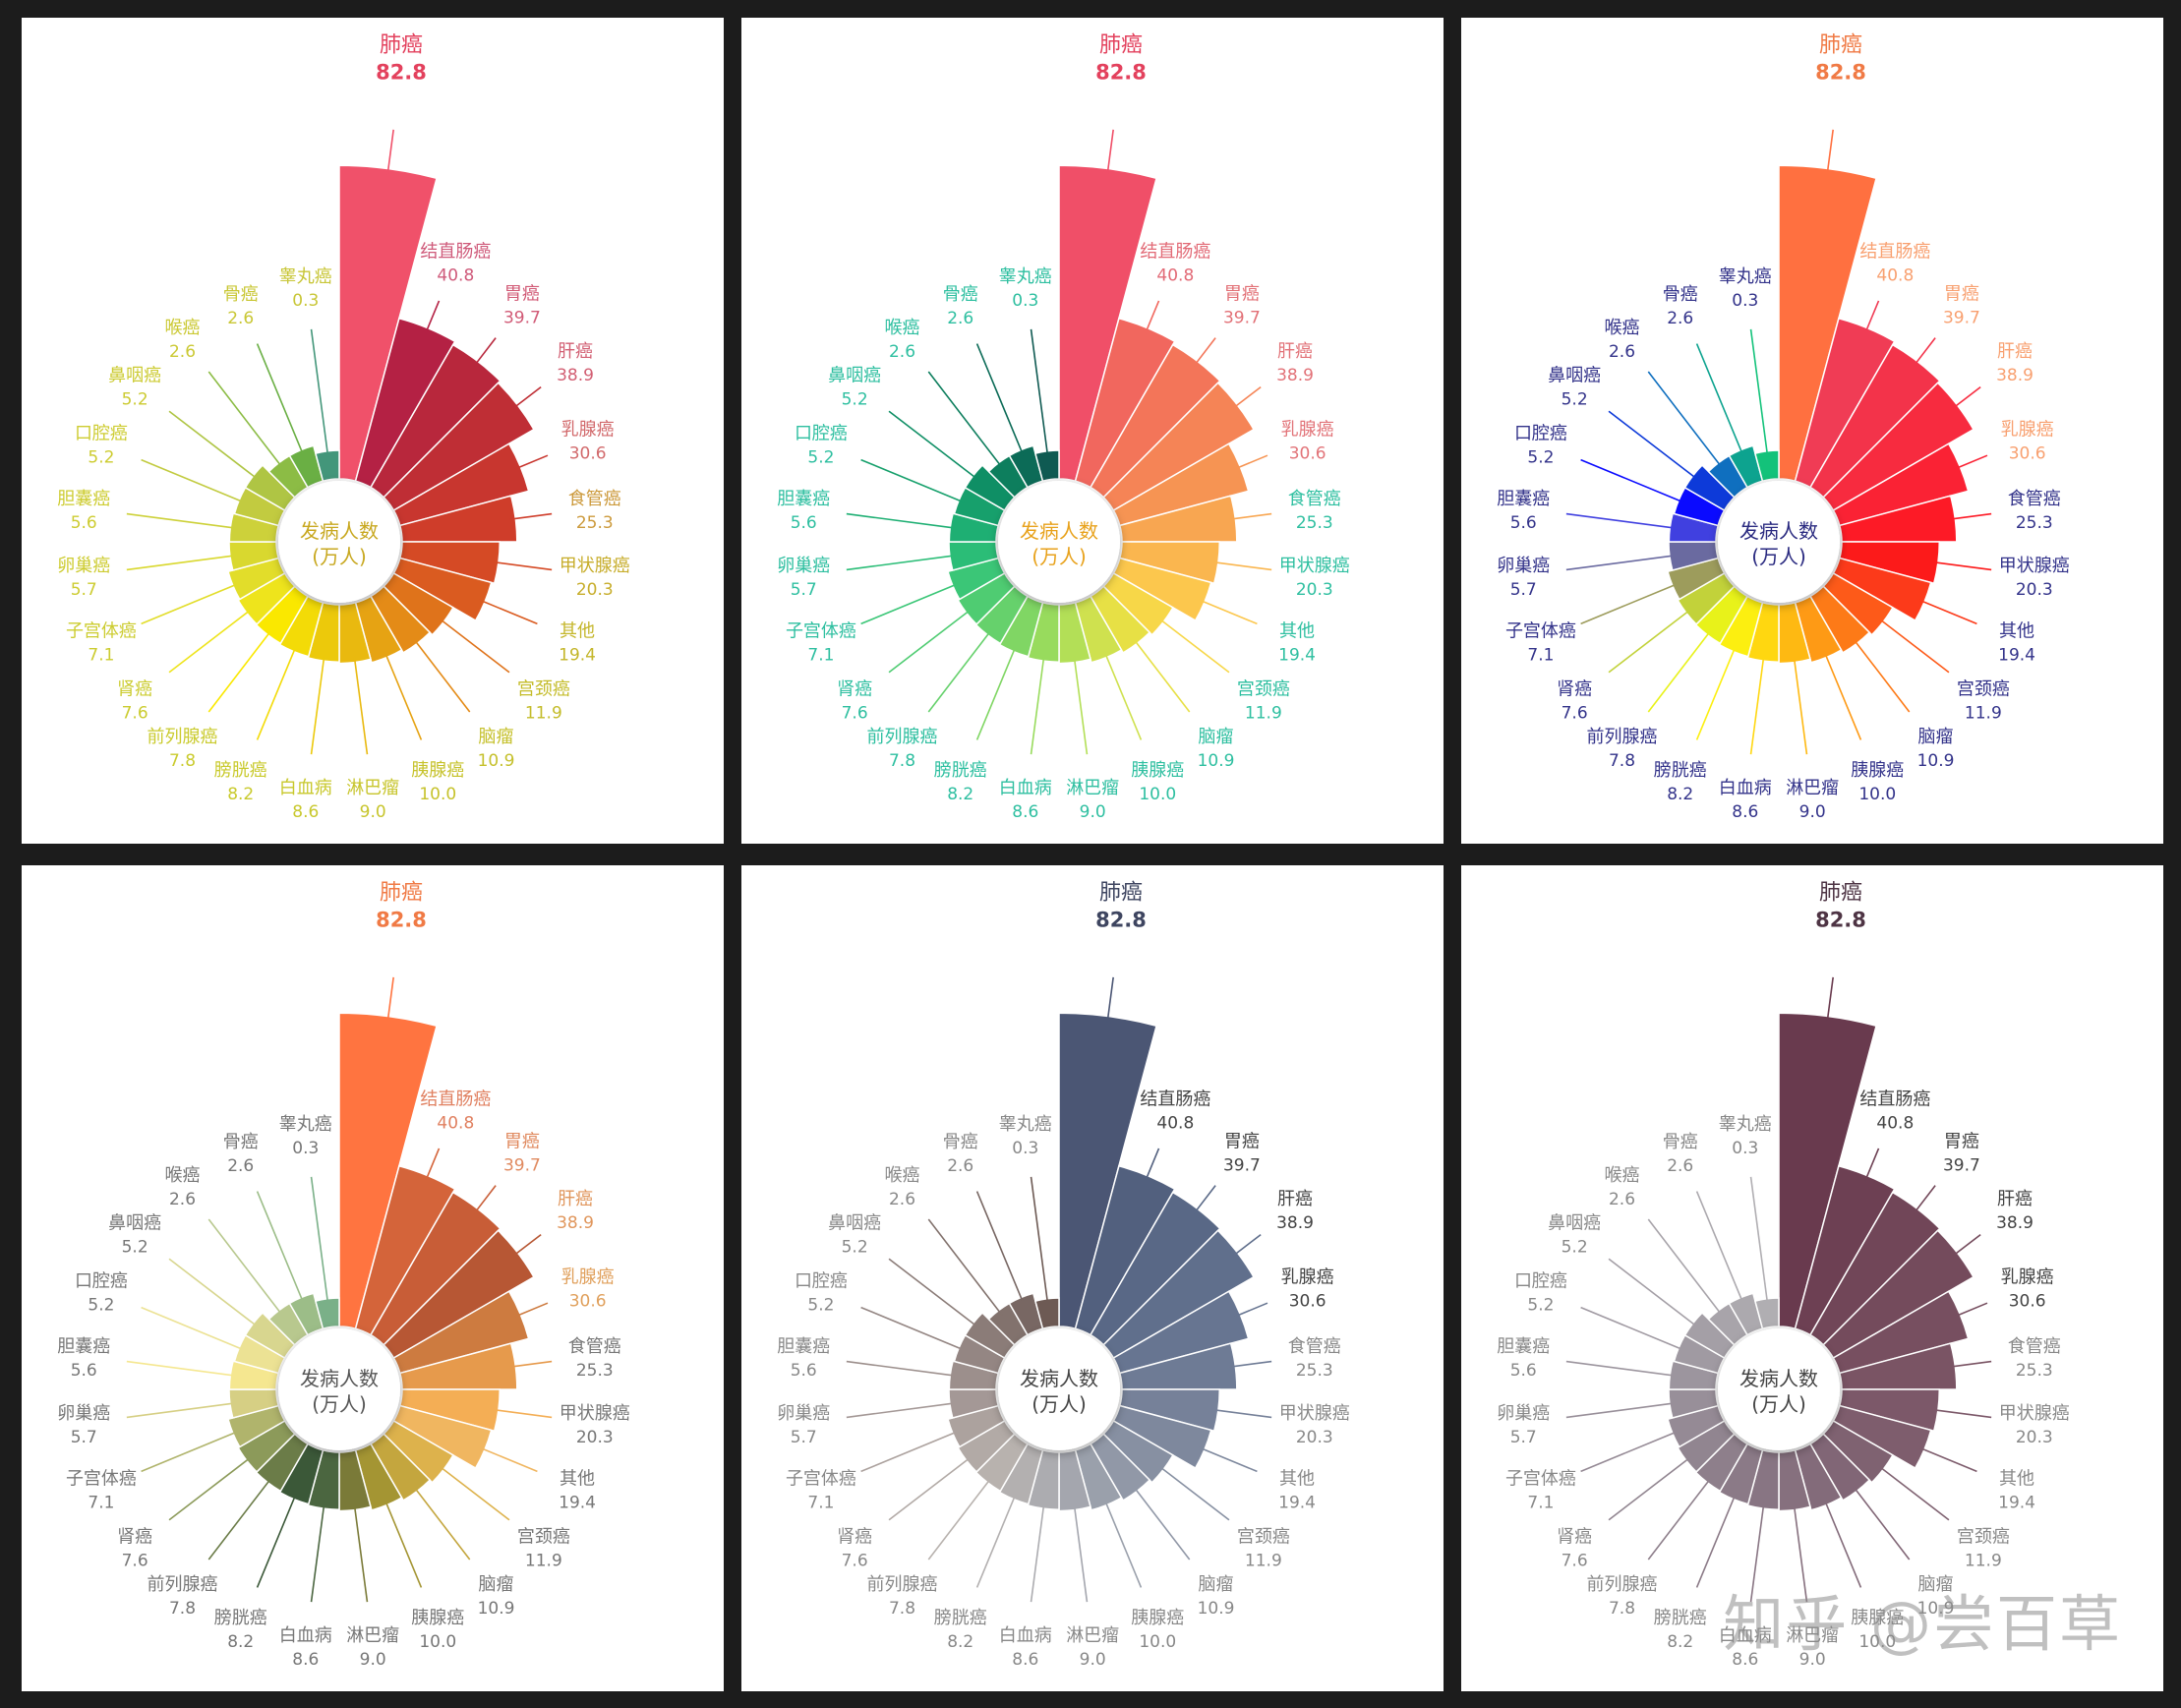 This screenshot has width=2181, height=1708. What do you see at coordinates (578, 1479) in the screenshot?
I see `label-name: 其他` at bounding box center [578, 1479].